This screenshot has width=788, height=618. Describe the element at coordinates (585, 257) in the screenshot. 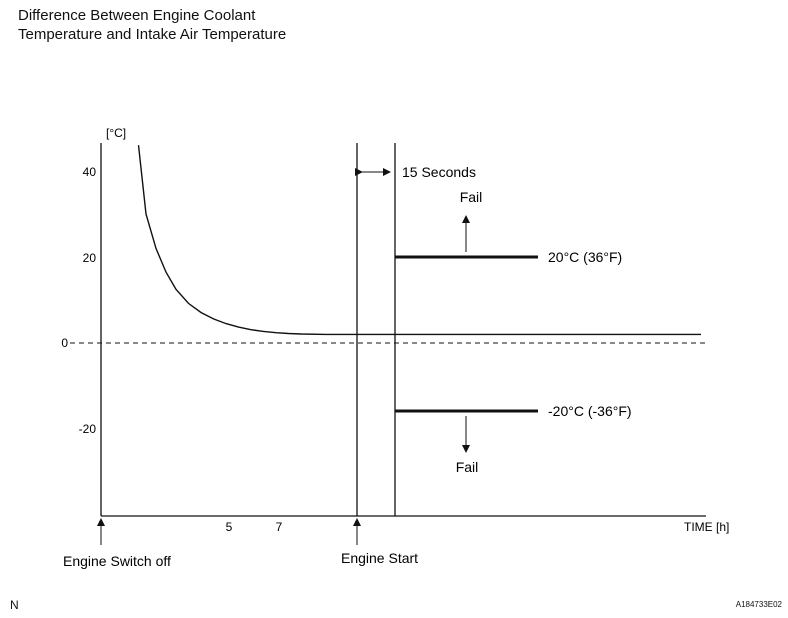

I see `upper-threshold-label: 20°C (36°F)` at that location.